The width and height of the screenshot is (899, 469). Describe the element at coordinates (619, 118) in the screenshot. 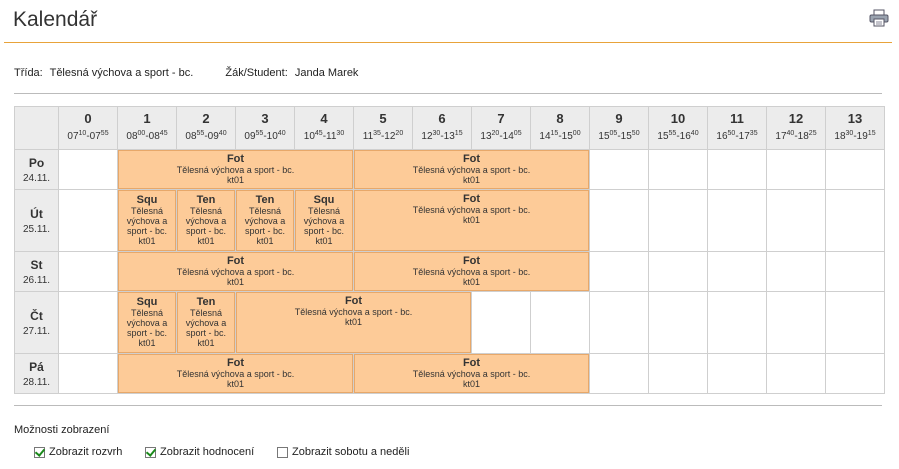

I see `period-number: 9` at that location.